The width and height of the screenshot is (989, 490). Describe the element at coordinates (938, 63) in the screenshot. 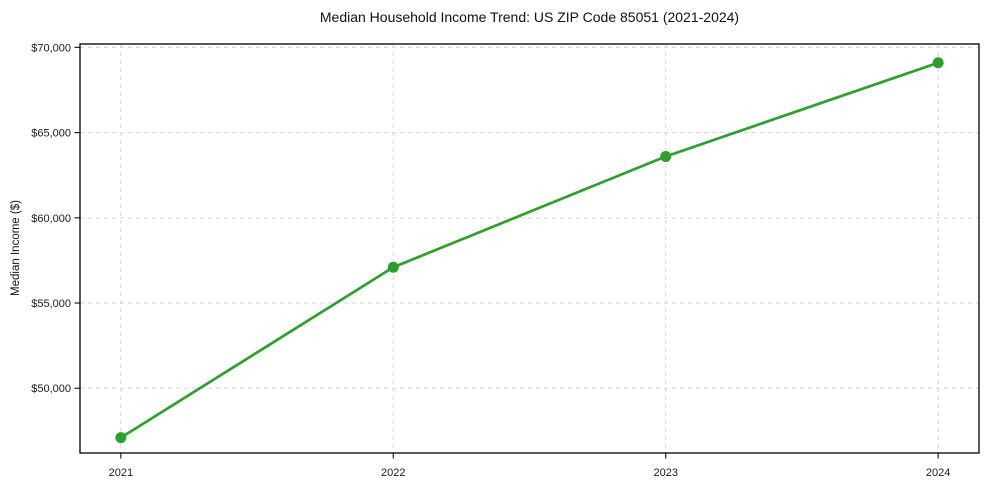

I see `data-point-2024` at that location.